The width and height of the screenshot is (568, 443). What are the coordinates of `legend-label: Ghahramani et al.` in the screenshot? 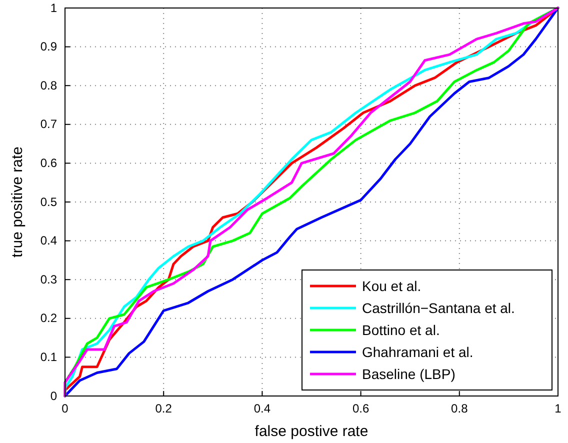 It's located at (418, 352).